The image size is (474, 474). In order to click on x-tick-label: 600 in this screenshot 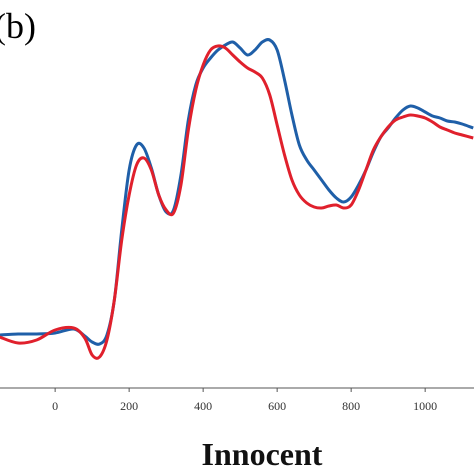, I will do `click(277, 406)`.